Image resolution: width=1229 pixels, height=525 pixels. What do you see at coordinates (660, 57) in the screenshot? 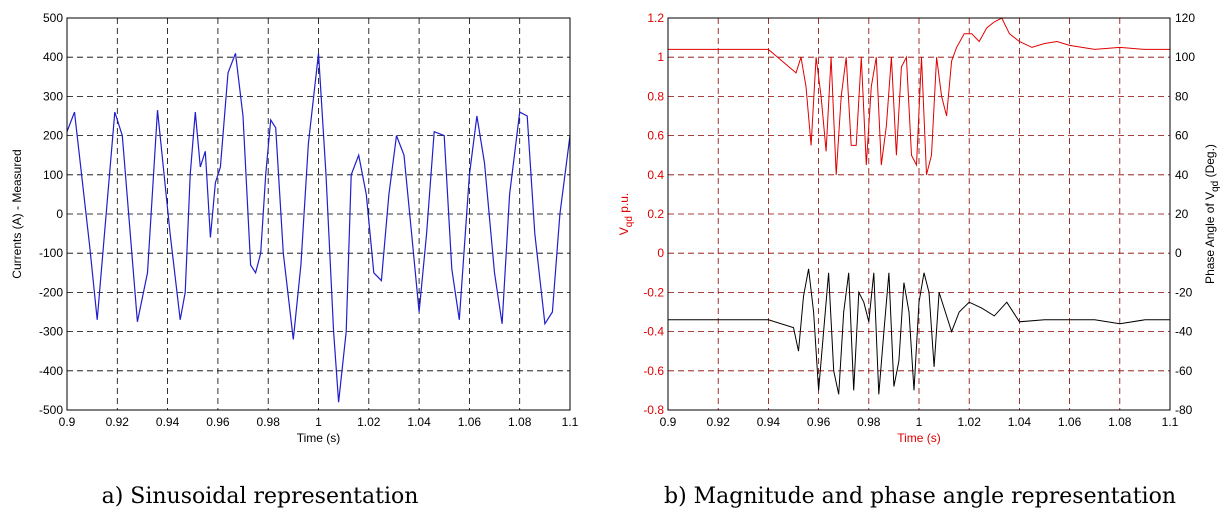
I see `left-y-tick-label: 1` at bounding box center [660, 57].